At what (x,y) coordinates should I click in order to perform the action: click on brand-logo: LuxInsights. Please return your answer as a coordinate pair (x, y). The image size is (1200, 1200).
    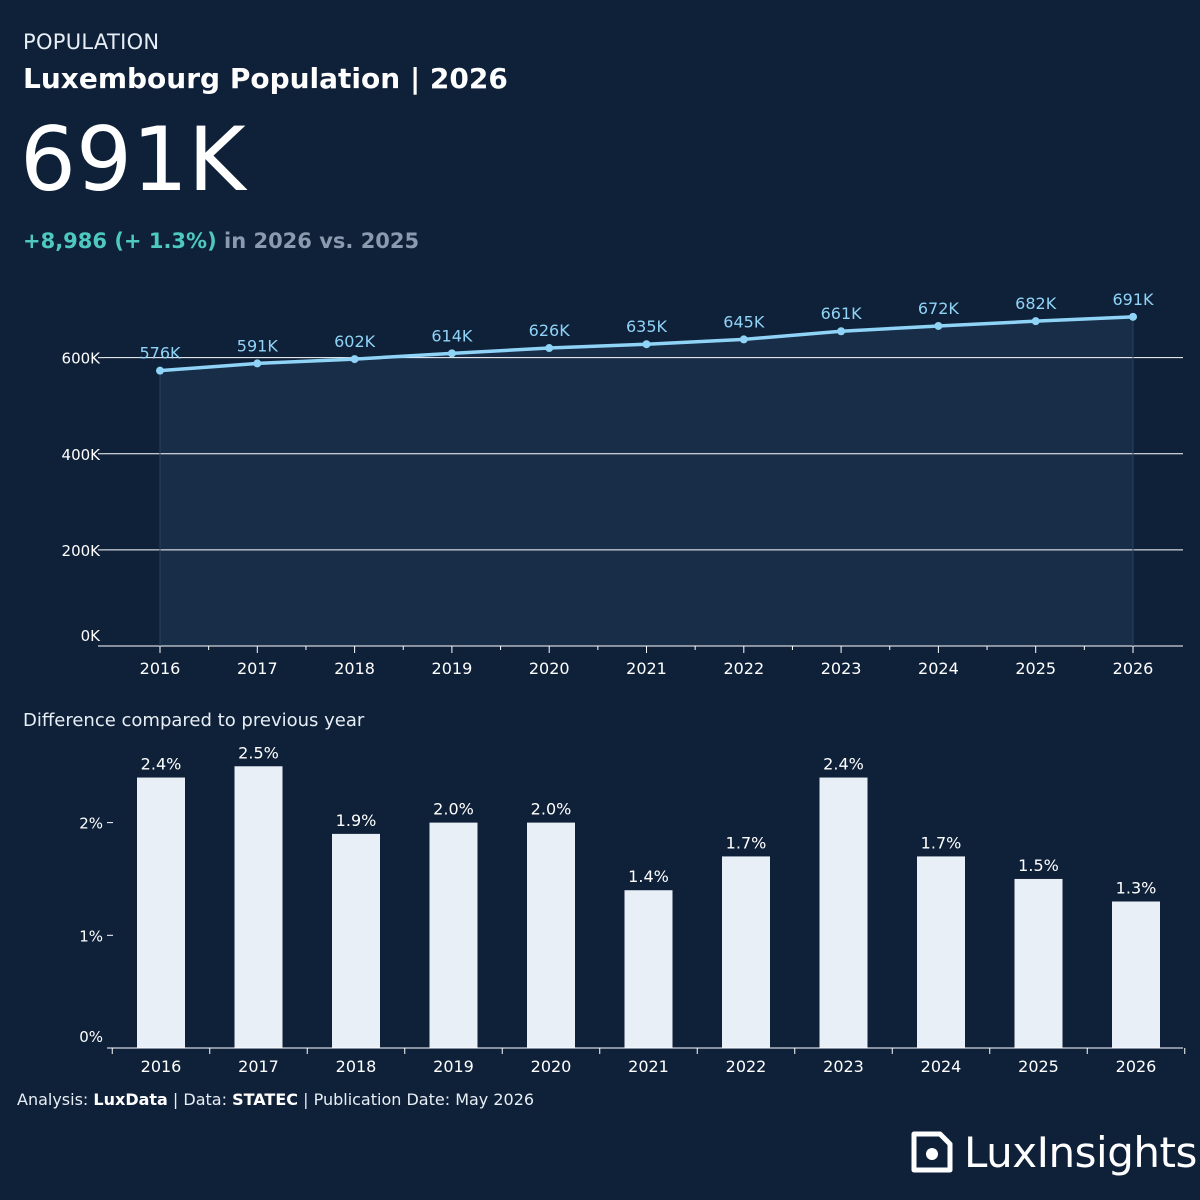
    Looking at the image, I should click on (1053, 1152).